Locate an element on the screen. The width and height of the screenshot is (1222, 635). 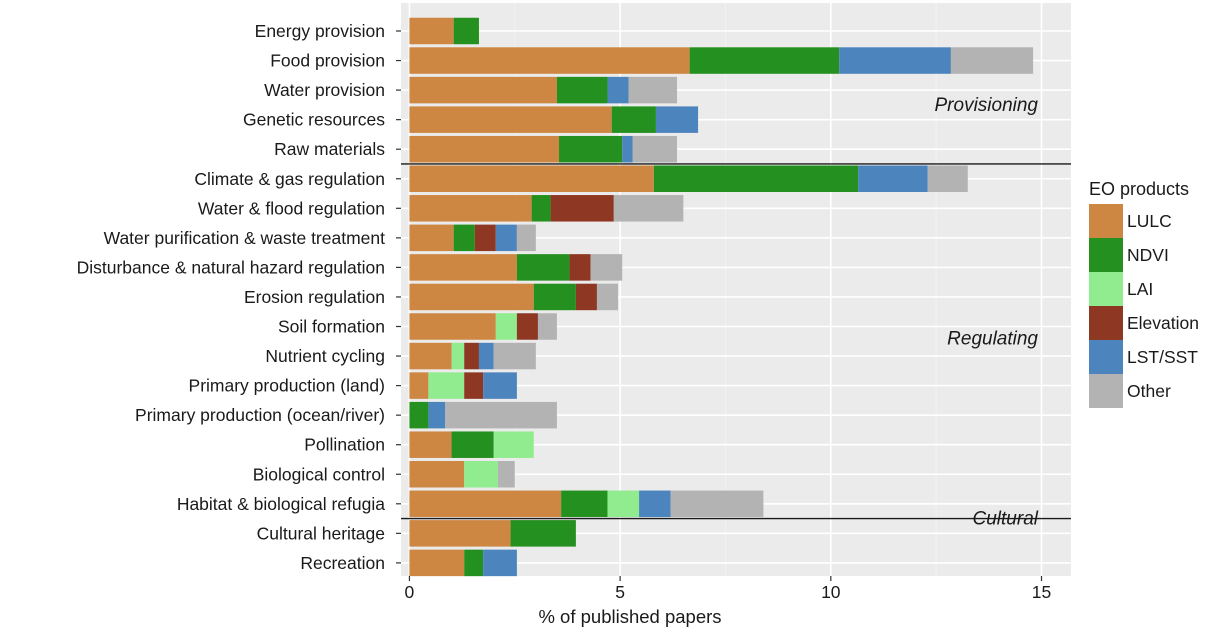
legend-label: LAI is located at coordinates (1140, 289).